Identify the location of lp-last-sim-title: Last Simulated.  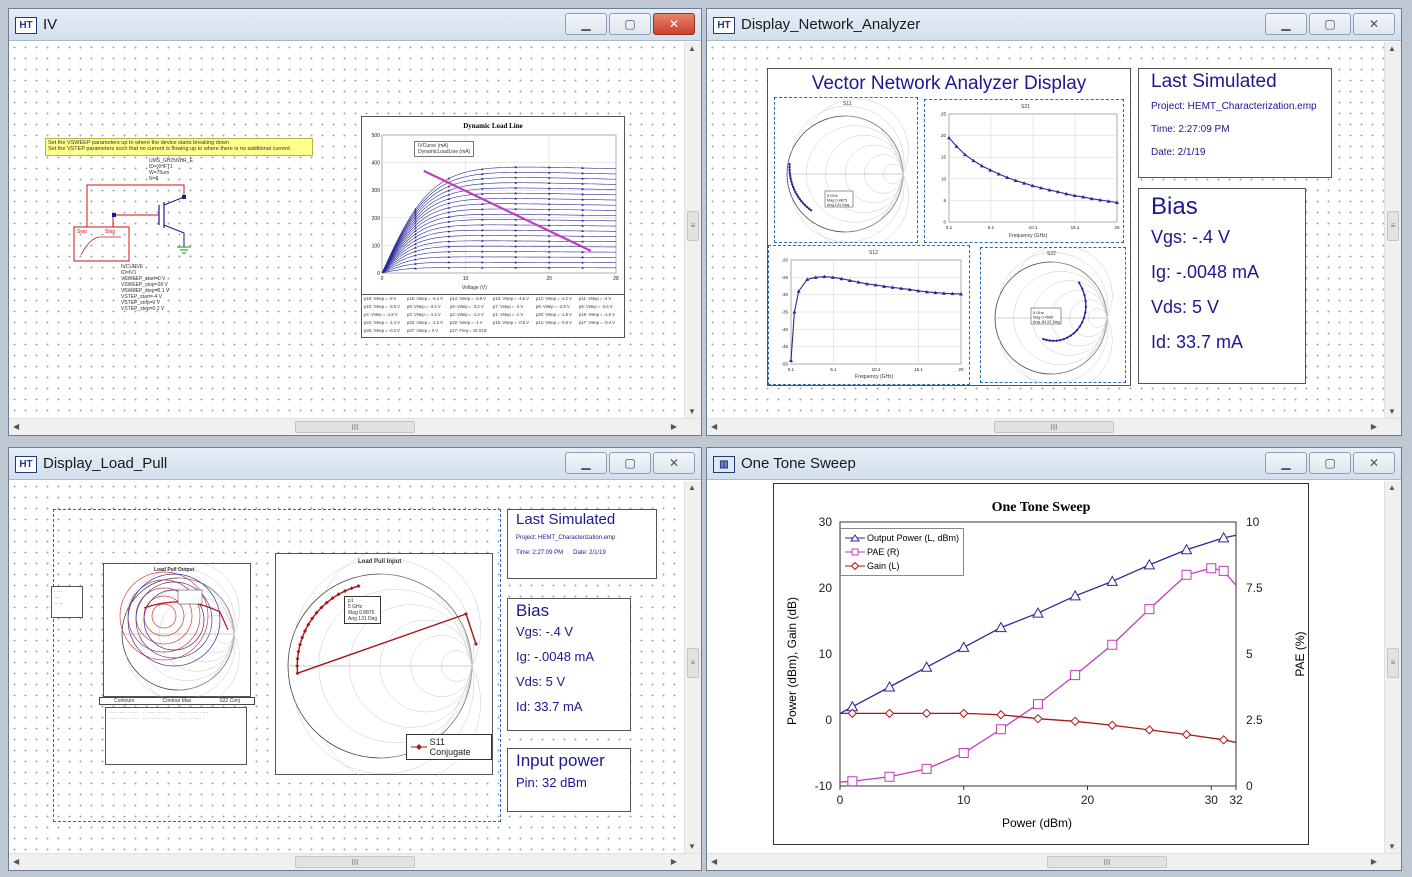
(566, 519).